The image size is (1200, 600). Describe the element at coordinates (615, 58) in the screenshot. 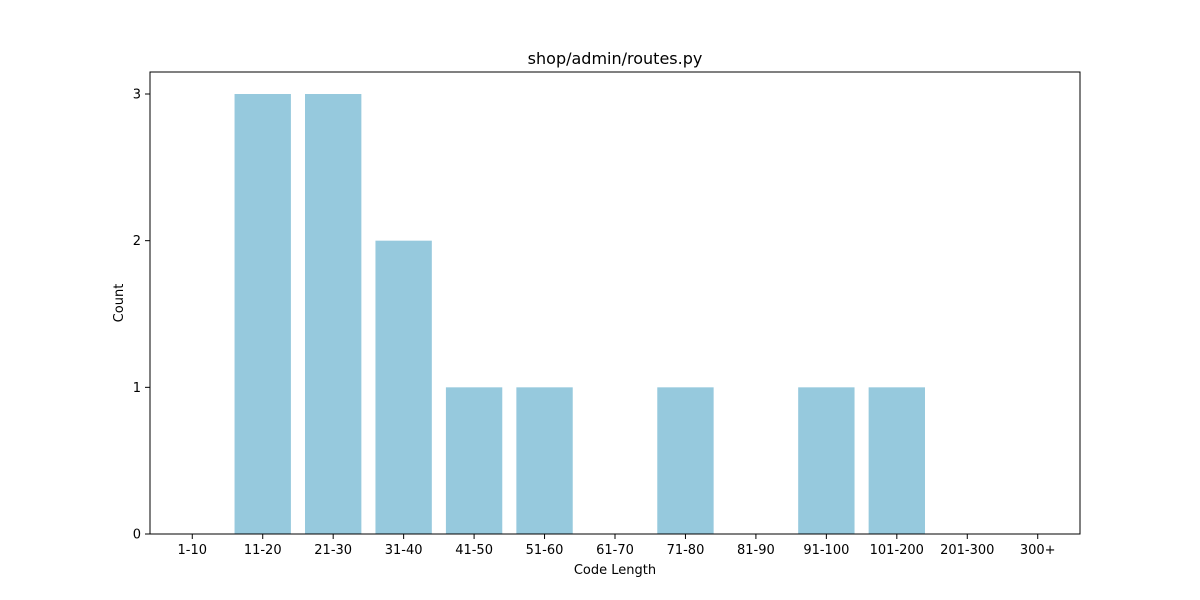

I see `chart-title: shop/admin/routes.py` at that location.